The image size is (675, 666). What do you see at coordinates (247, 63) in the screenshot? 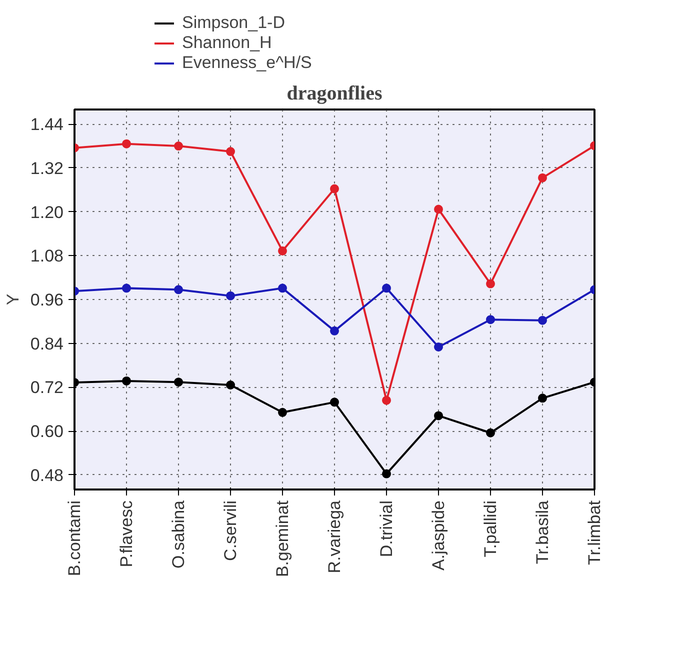
I see `legend-label: Evenness_e^H/S` at bounding box center [247, 63].